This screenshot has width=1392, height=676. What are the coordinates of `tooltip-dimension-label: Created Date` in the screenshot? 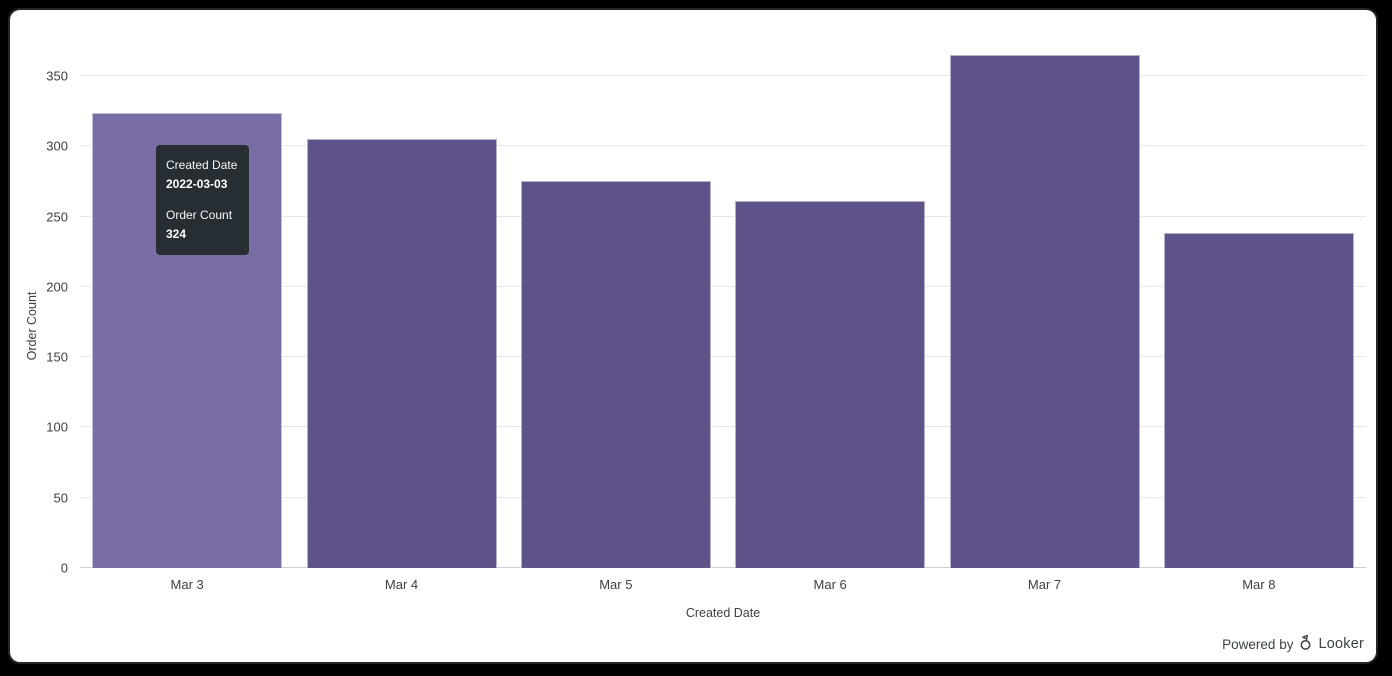 It's located at (202, 165).